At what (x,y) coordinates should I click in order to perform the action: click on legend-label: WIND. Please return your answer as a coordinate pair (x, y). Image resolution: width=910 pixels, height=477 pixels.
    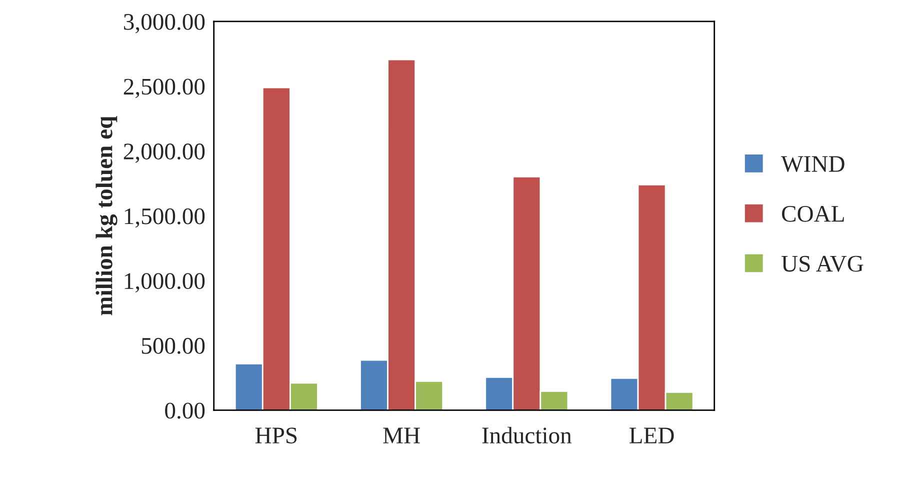
    Looking at the image, I should click on (812, 164).